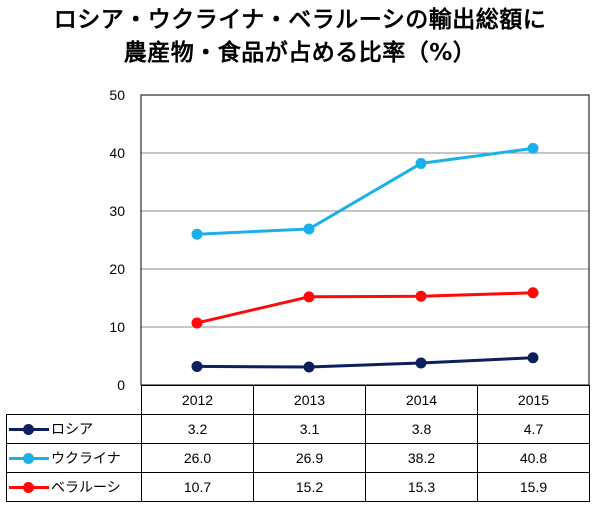 The height and width of the screenshot is (507, 600). Describe the element at coordinates (309, 429) in the screenshot. I see `table-cell: 3.1` at that location.